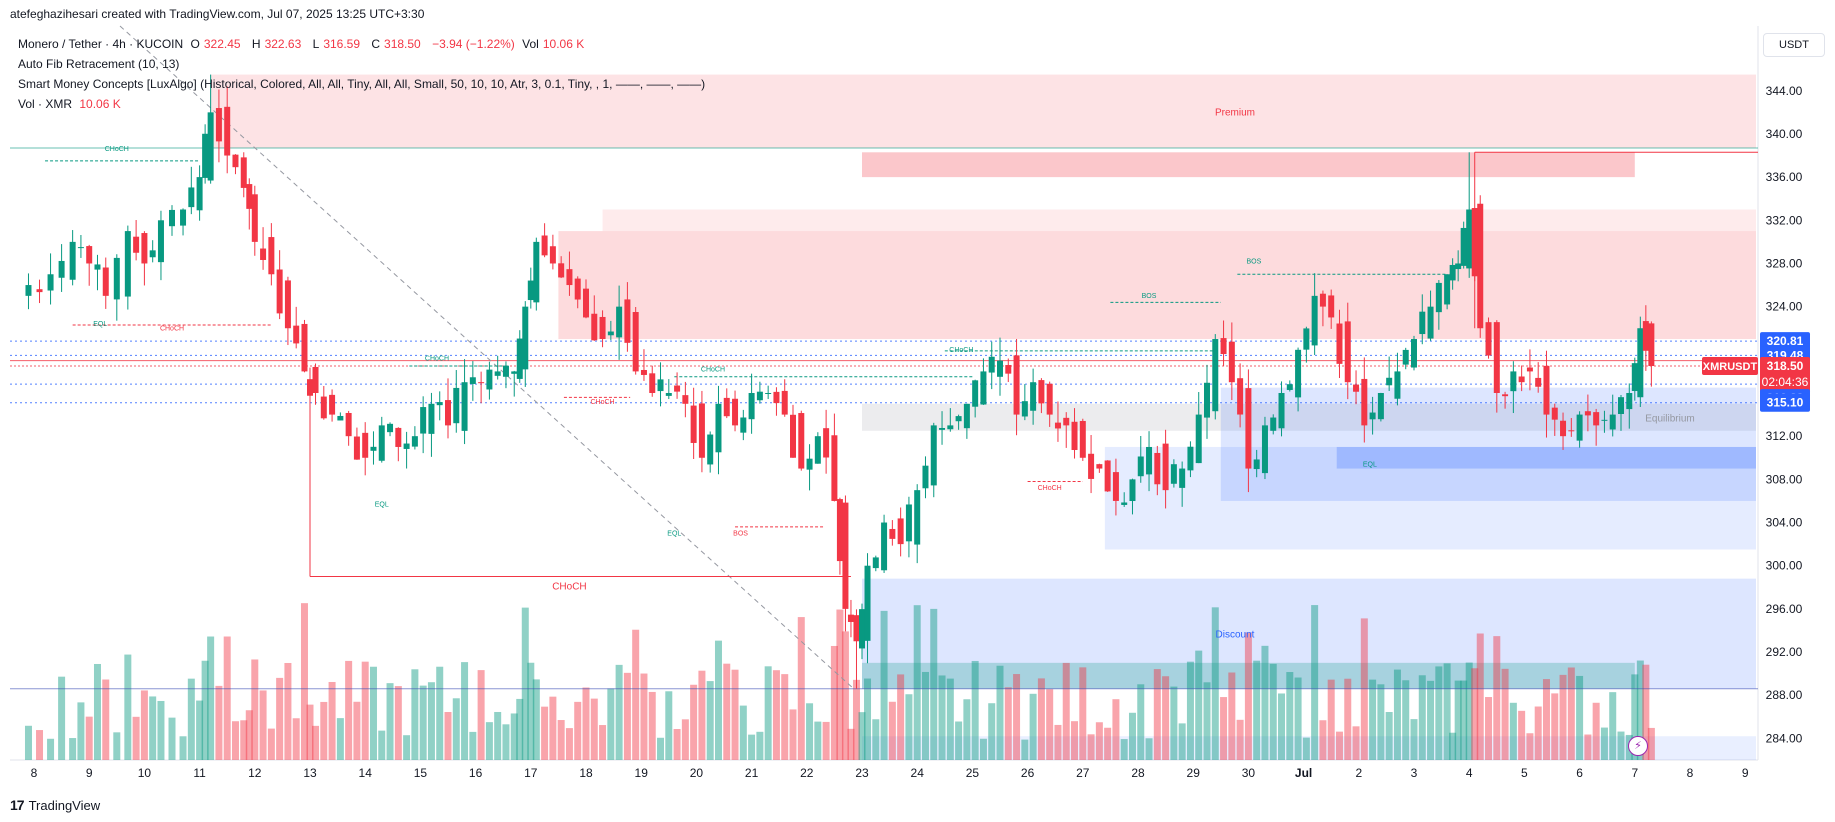 This screenshot has width=1835, height=822. Describe the element at coordinates (55, 805) in the screenshot. I see `tradingview-logo: 17 TradingView` at that location.